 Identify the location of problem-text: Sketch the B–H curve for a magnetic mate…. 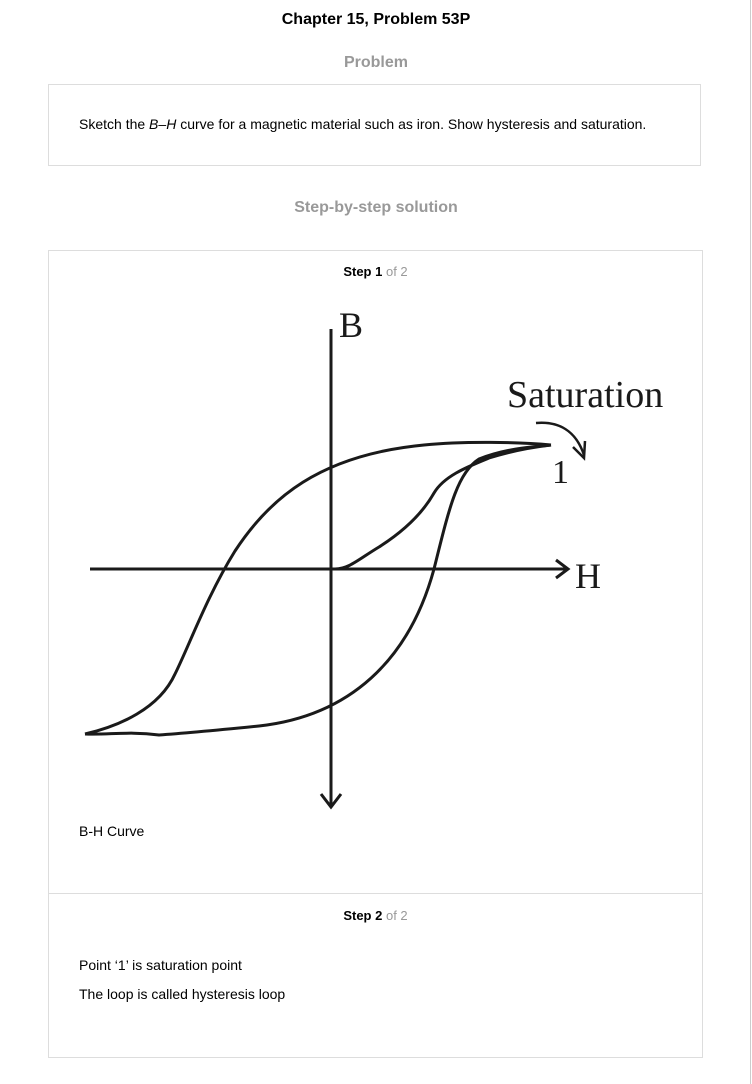
(362, 124).